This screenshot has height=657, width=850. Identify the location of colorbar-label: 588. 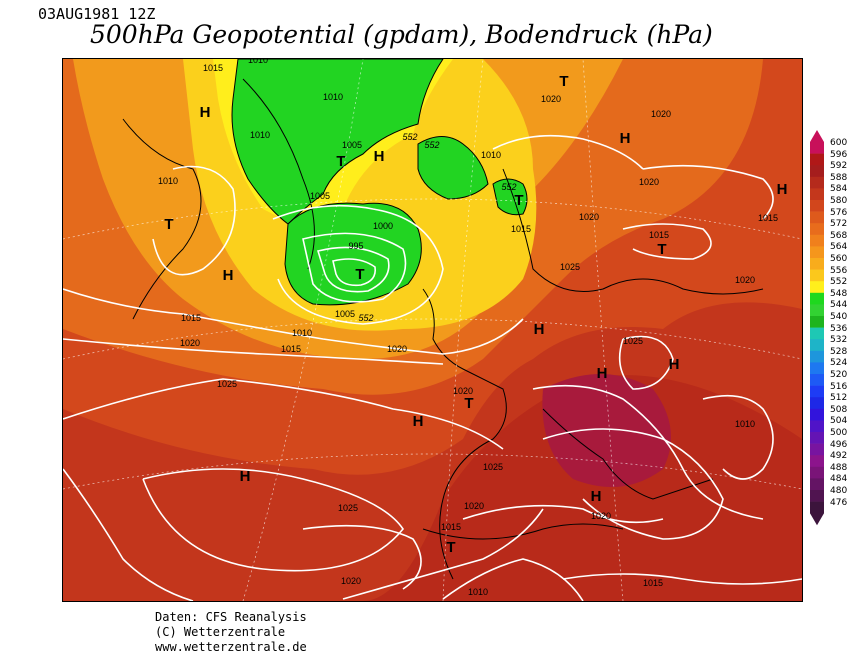
(839, 177).